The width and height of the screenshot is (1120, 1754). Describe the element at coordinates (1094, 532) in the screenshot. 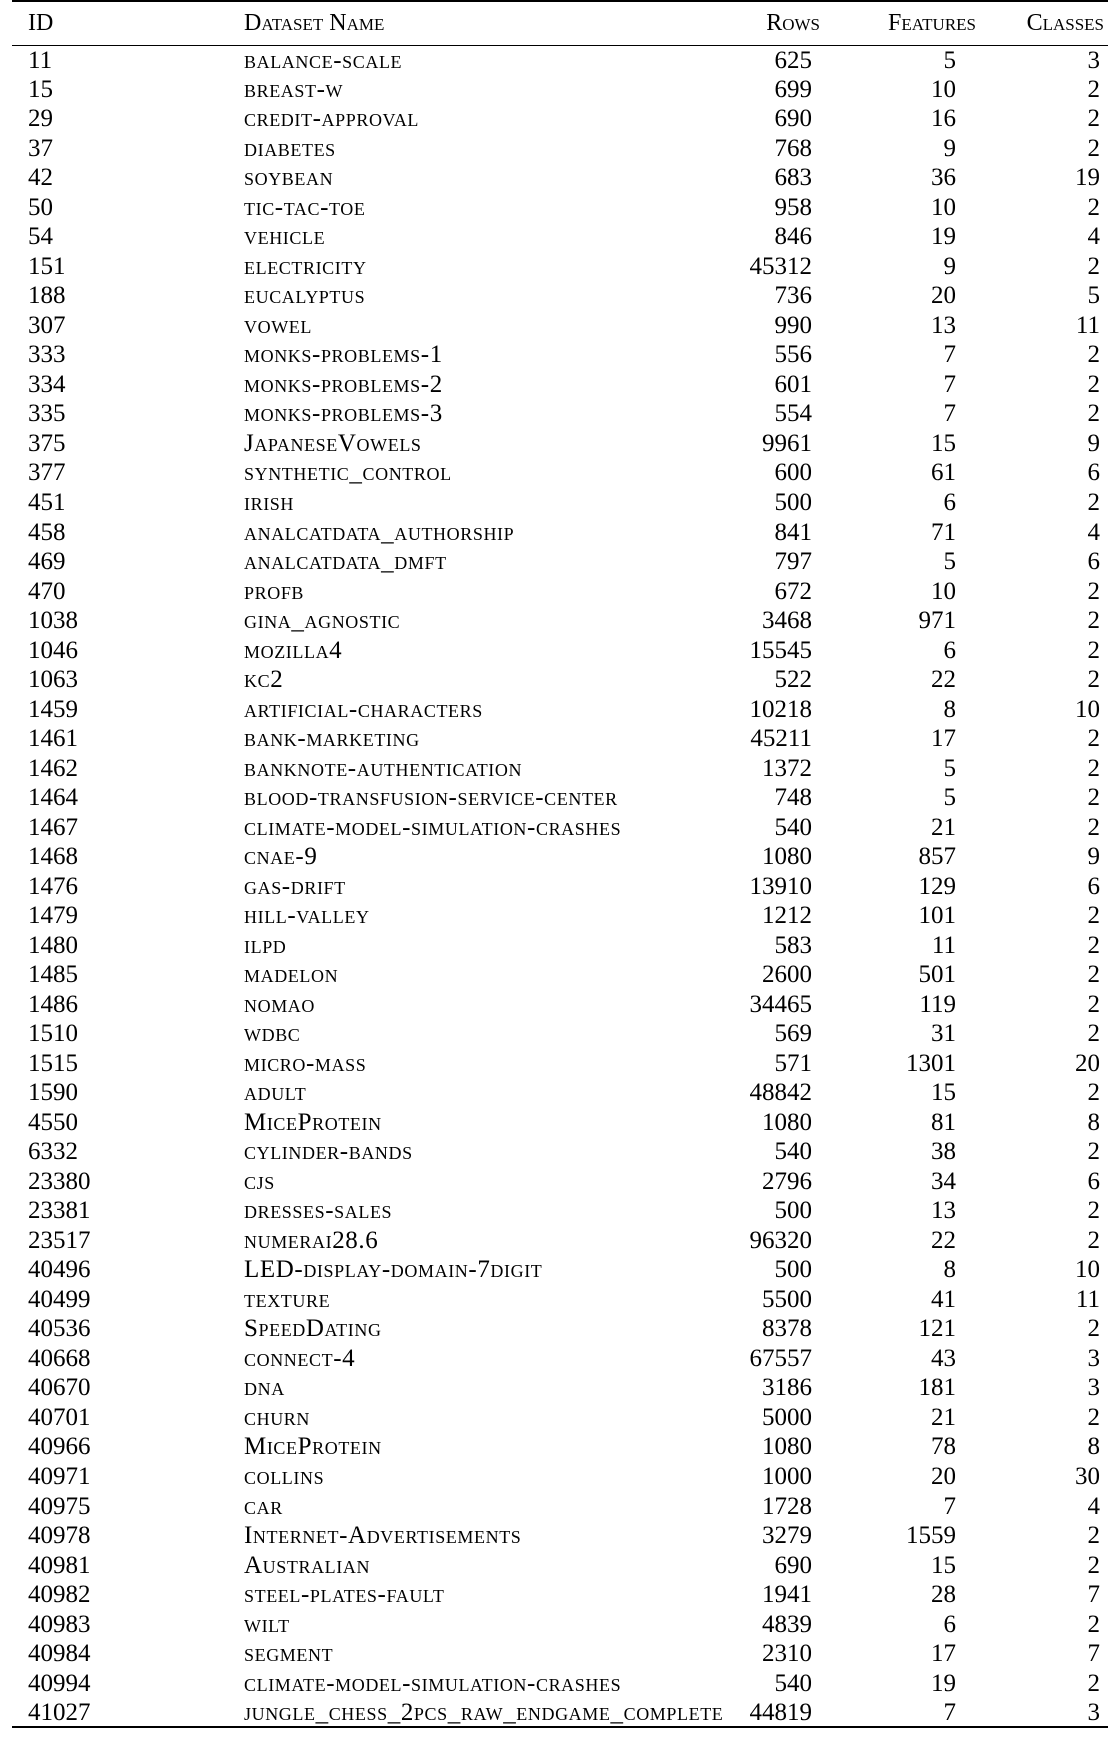

I see `cell-classes: 4` at that location.